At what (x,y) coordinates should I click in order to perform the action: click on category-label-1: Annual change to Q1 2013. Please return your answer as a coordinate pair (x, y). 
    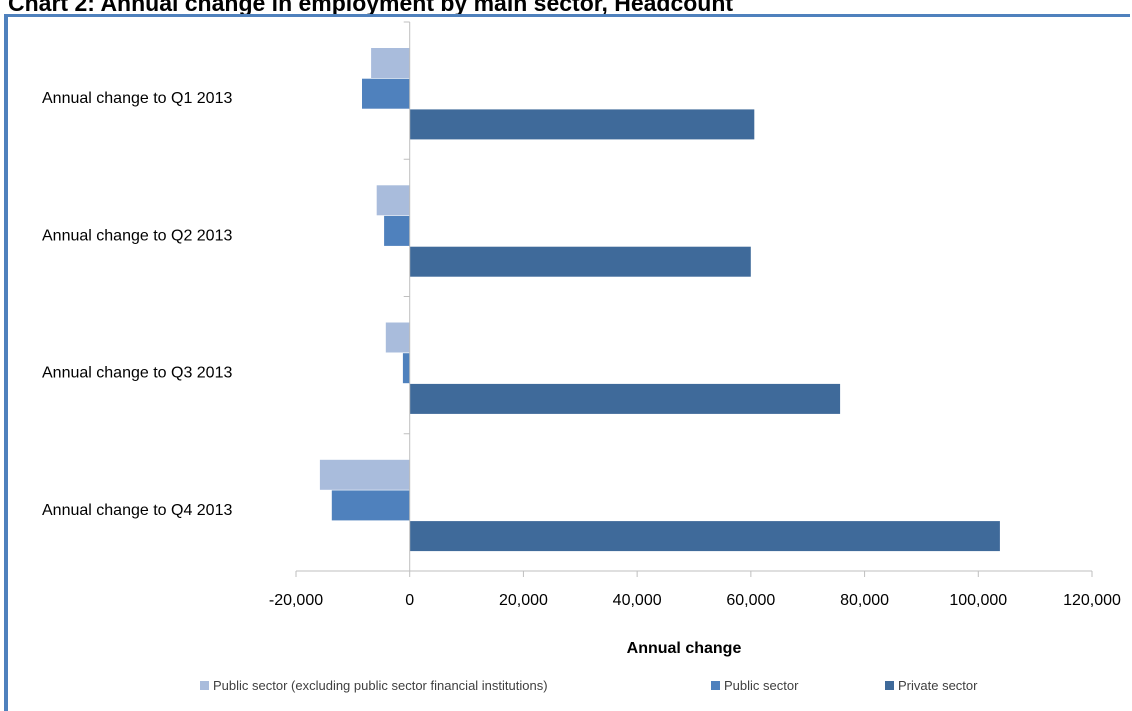
    Looking at the image, I should click on (137, 98).